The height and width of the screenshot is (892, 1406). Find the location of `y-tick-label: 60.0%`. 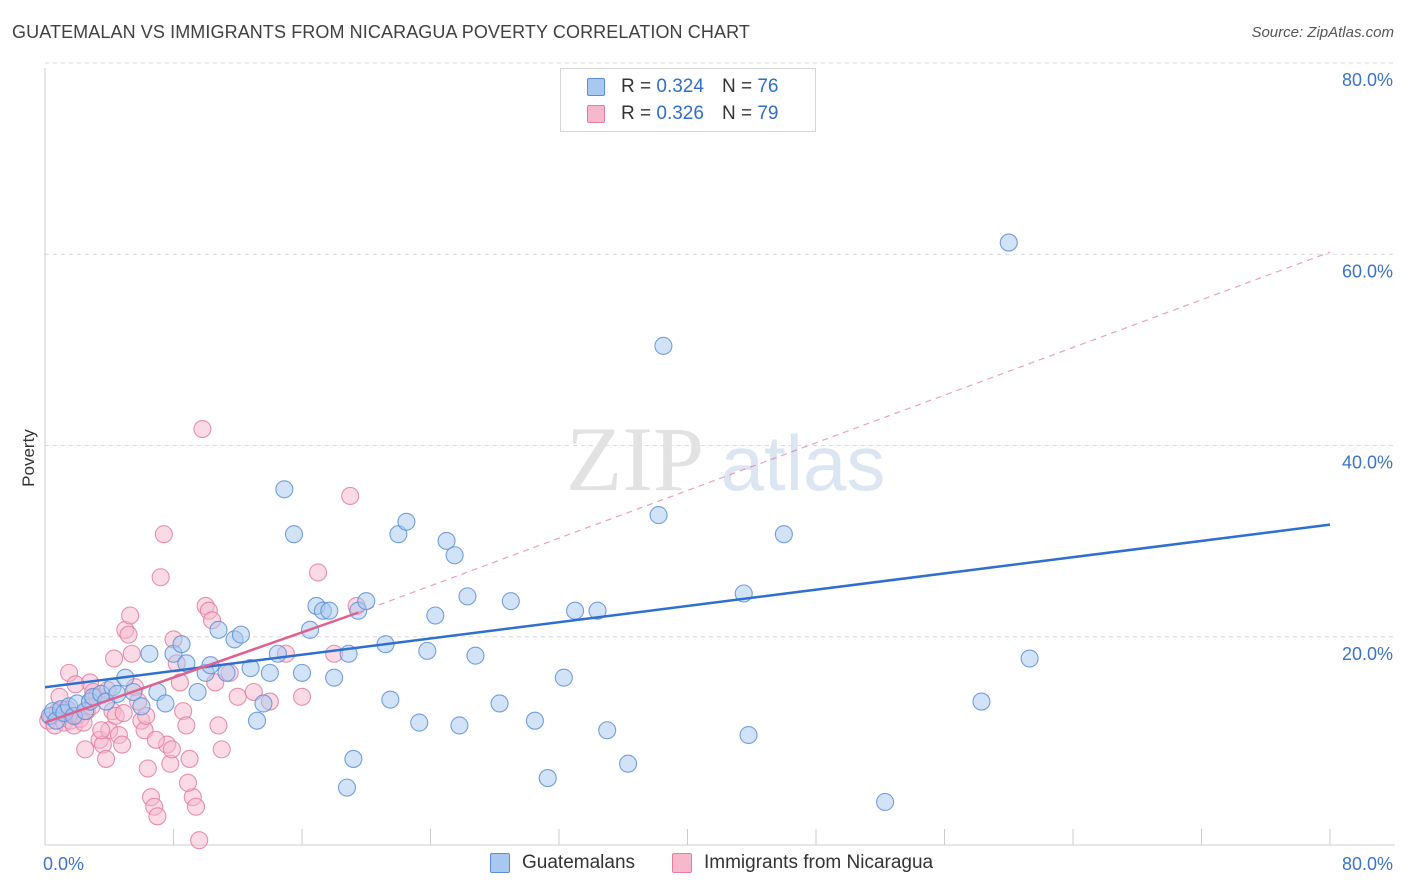

y-tick-label: 60.0% is located at coordinates (1367, 271).